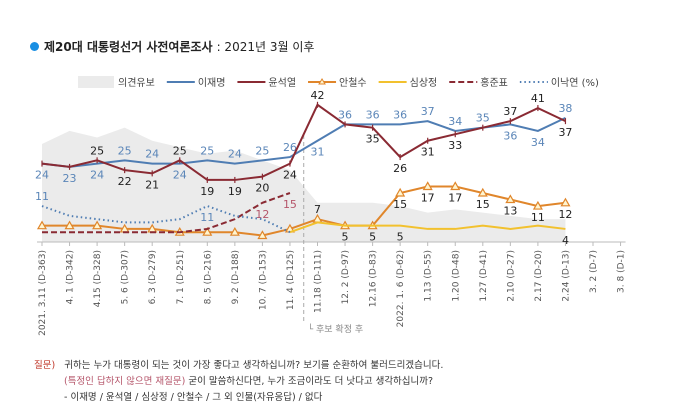 The height and width of the screenshot is (418, 680). I want to click on x-tick-label: 12. 2 (D-97), so click(346, 277).